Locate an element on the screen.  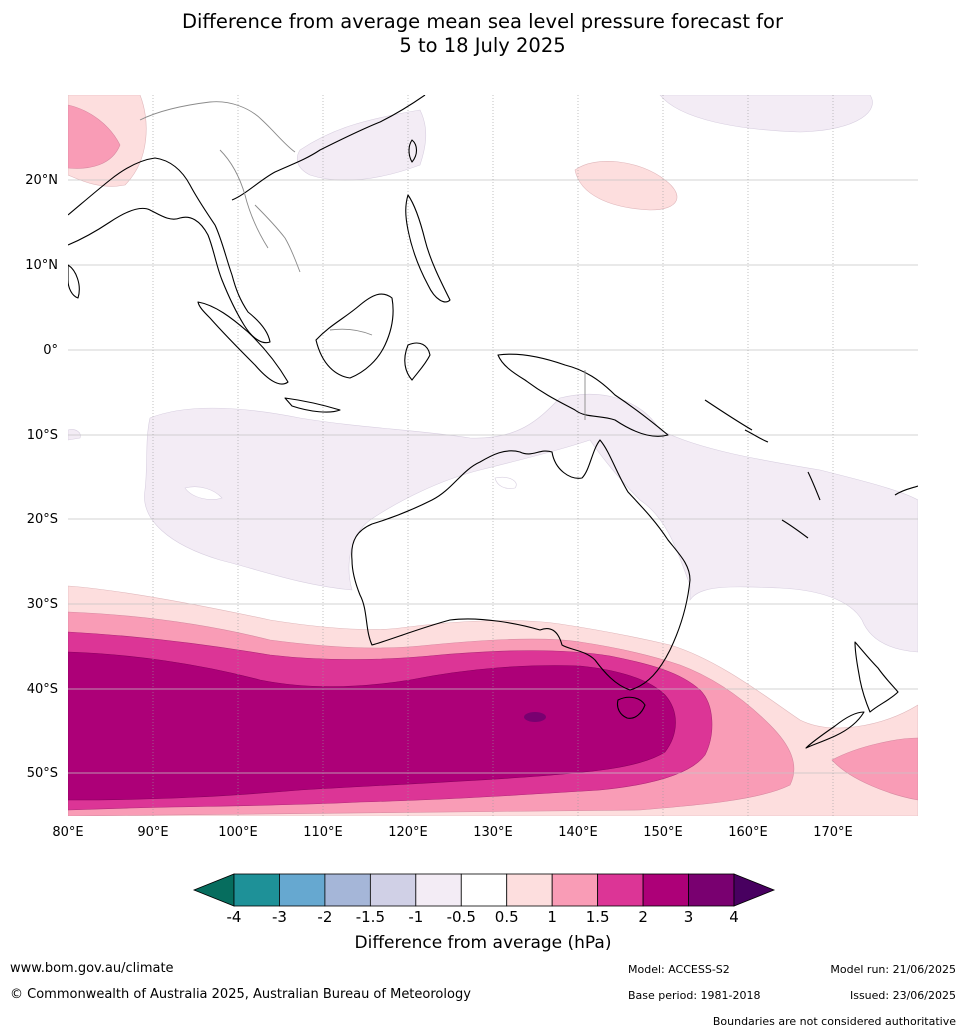
sumatra-outline is located at coordinates (243, 343).